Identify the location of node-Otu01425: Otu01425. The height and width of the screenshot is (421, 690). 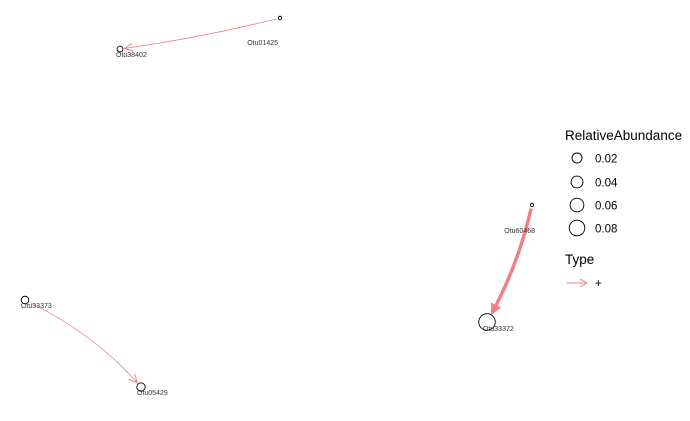
(265, 31).